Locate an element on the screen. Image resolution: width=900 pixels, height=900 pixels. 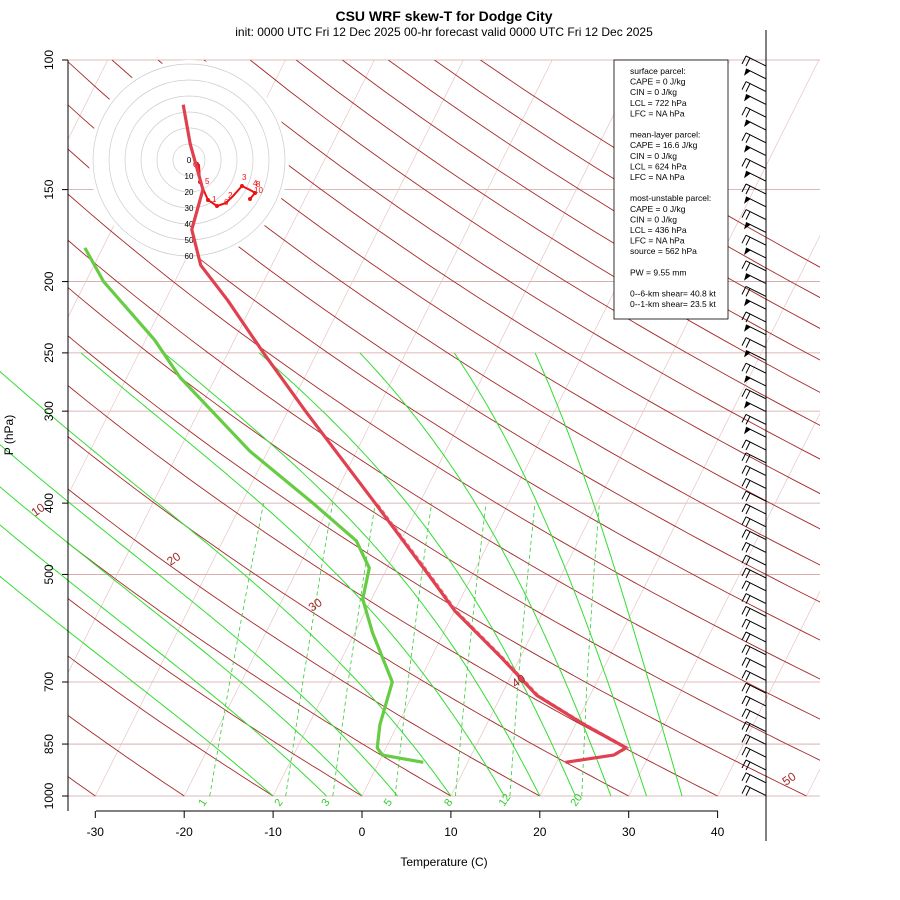
hodograph-height-label: 2 is located at coordinates (230, 195).